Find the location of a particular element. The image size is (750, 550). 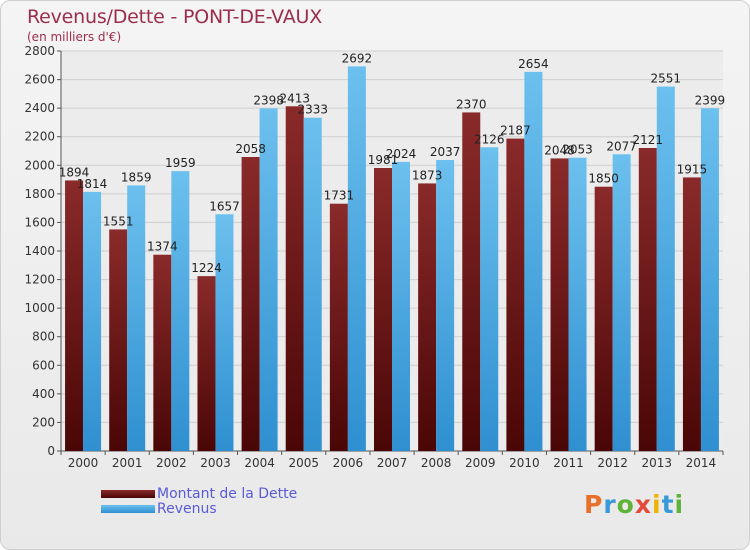

y-tick-label: 200 is located at coordinates (43, 422).